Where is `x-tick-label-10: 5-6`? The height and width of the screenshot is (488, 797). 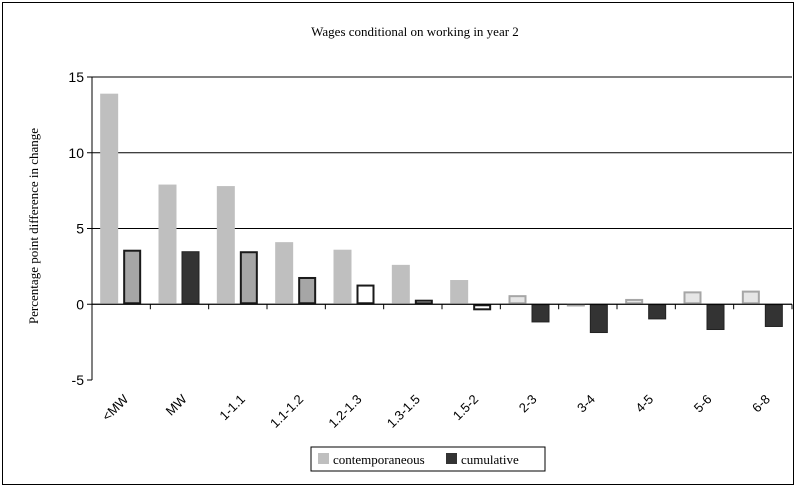 x-tick-label-10: 5-6 is located at coordinates (703, 404).